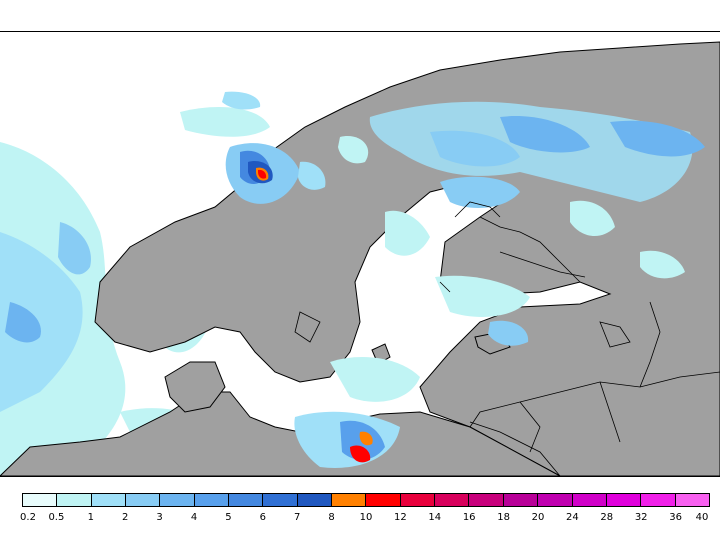 The width and height of the screenshot is (720, 540). Describe the element at coordinates (400, 517) in the screenshot. I see `legend-tick-label: 12` at that location.